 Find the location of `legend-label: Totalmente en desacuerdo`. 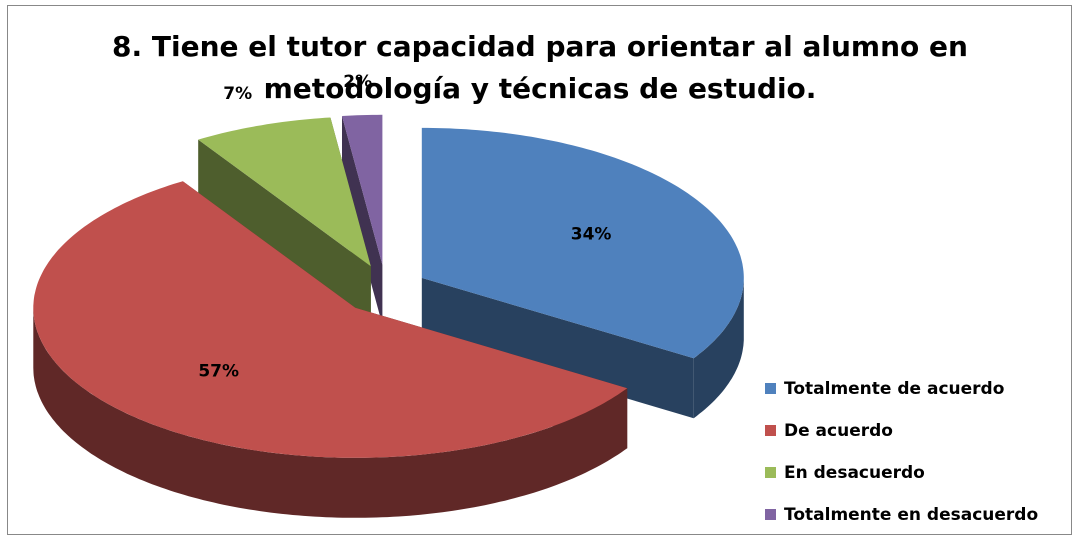

legend-label: Totalmente en desacuerdo is located at coordinates (911, 515).